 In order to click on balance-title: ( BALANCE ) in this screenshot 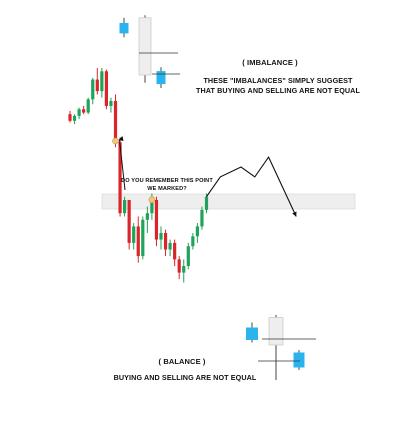, I will do `click(182, 361)`.